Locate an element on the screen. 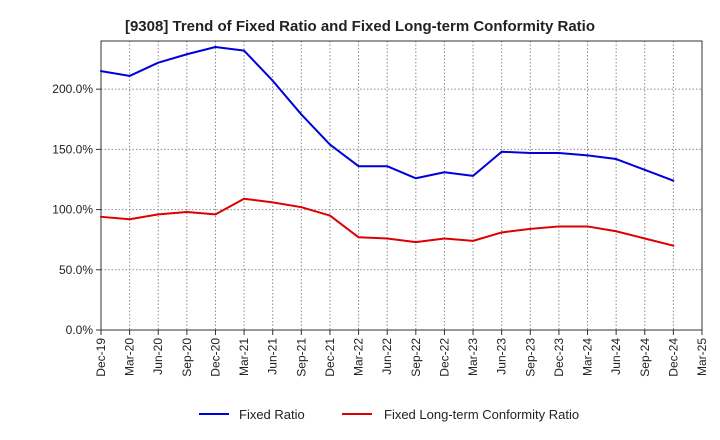  x-tick-label: Dec-20 is located at coordinates (215, 357).